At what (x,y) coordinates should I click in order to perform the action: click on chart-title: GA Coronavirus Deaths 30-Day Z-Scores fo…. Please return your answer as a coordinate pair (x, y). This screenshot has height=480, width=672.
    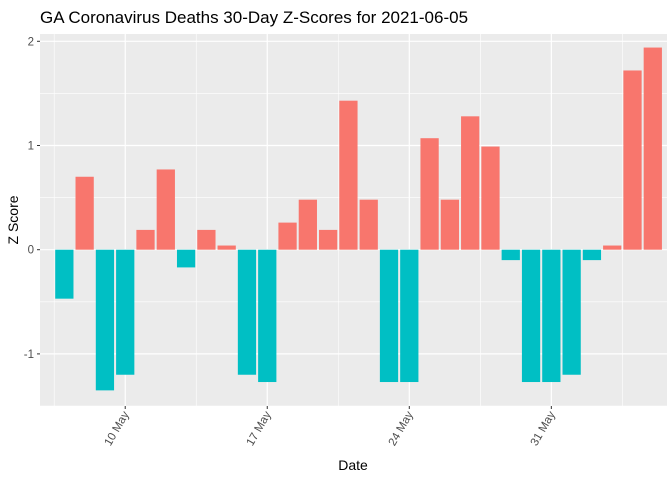
    Looking at the image, I should click on (254, 17).